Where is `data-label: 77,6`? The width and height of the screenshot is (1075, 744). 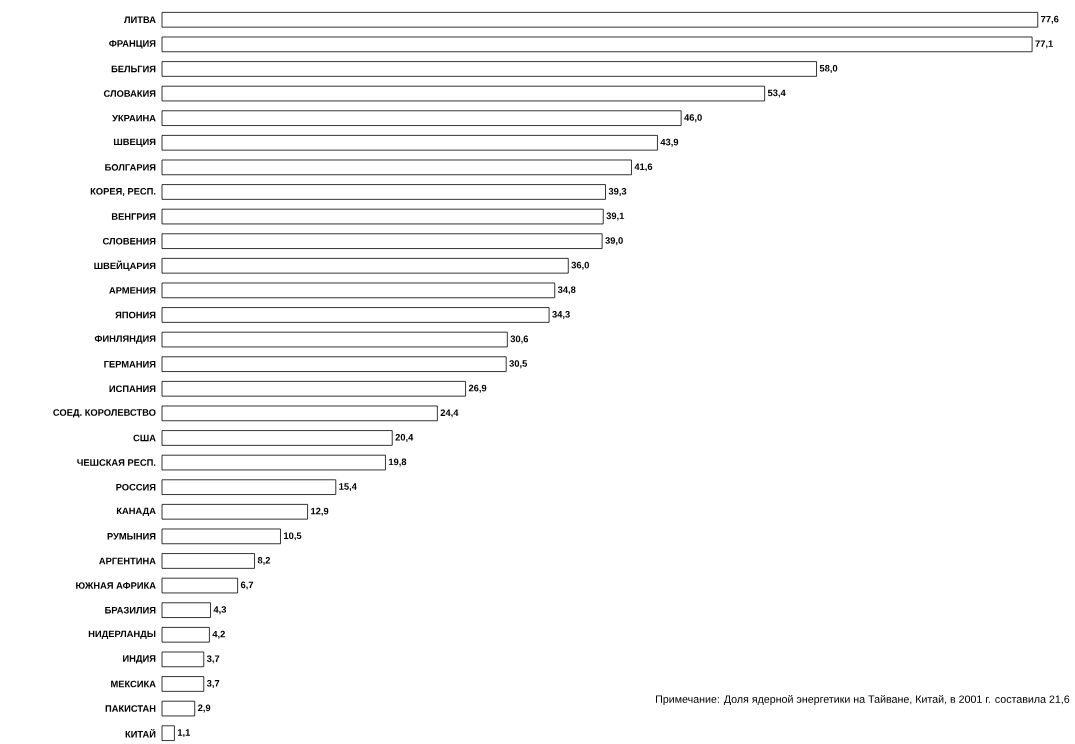 data-label: 77,6 is located at coordinates (1050, 19).